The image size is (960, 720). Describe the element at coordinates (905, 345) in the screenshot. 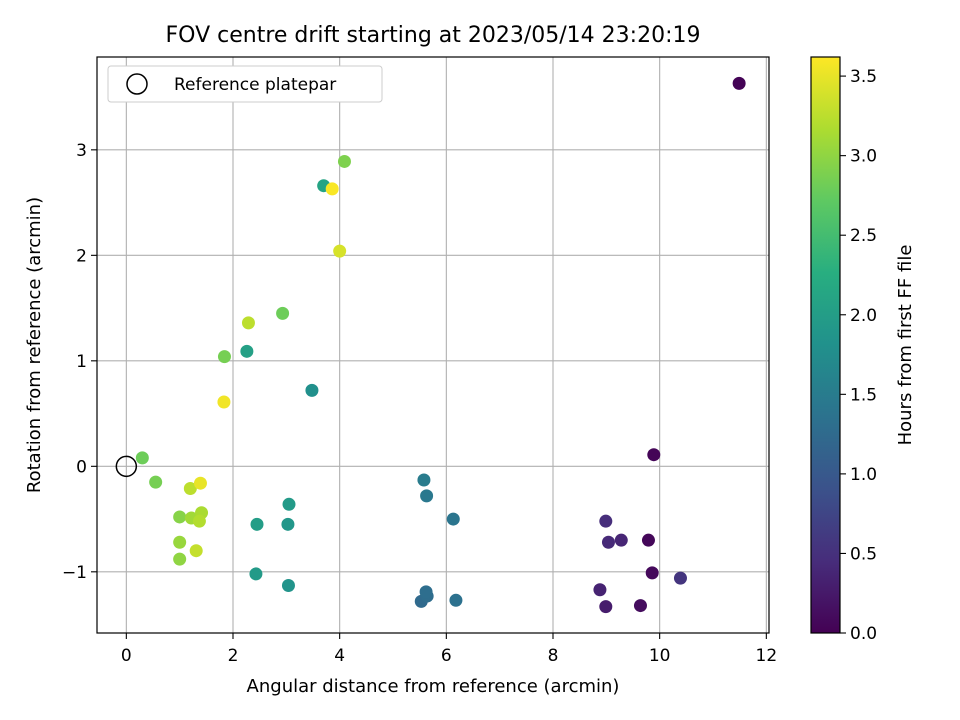

I see `colorbar-label: Hours from first FF file` at that location.